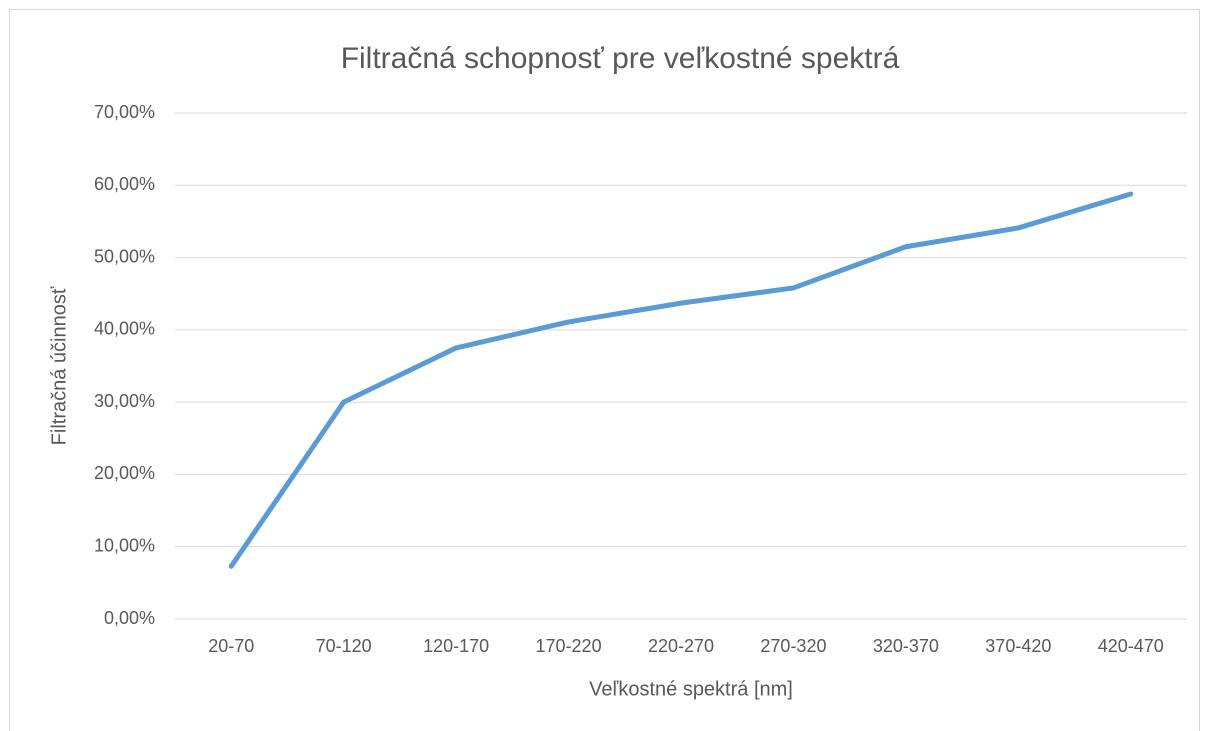 The width and height of the screenshot is (1208, 731). What do you see at coordinates (681, 646) in the screenshot?
I see `x-tick-label: 220-270` at bounding box center [681, 646].